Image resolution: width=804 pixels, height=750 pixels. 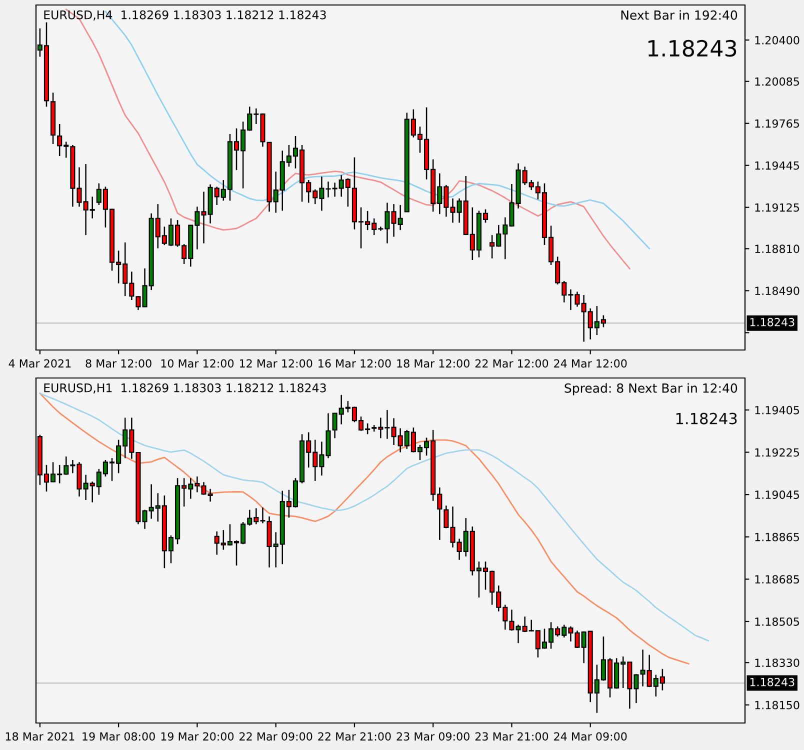 I want to click on y-tick-label: 1.20085, so click(x=777, y=81).